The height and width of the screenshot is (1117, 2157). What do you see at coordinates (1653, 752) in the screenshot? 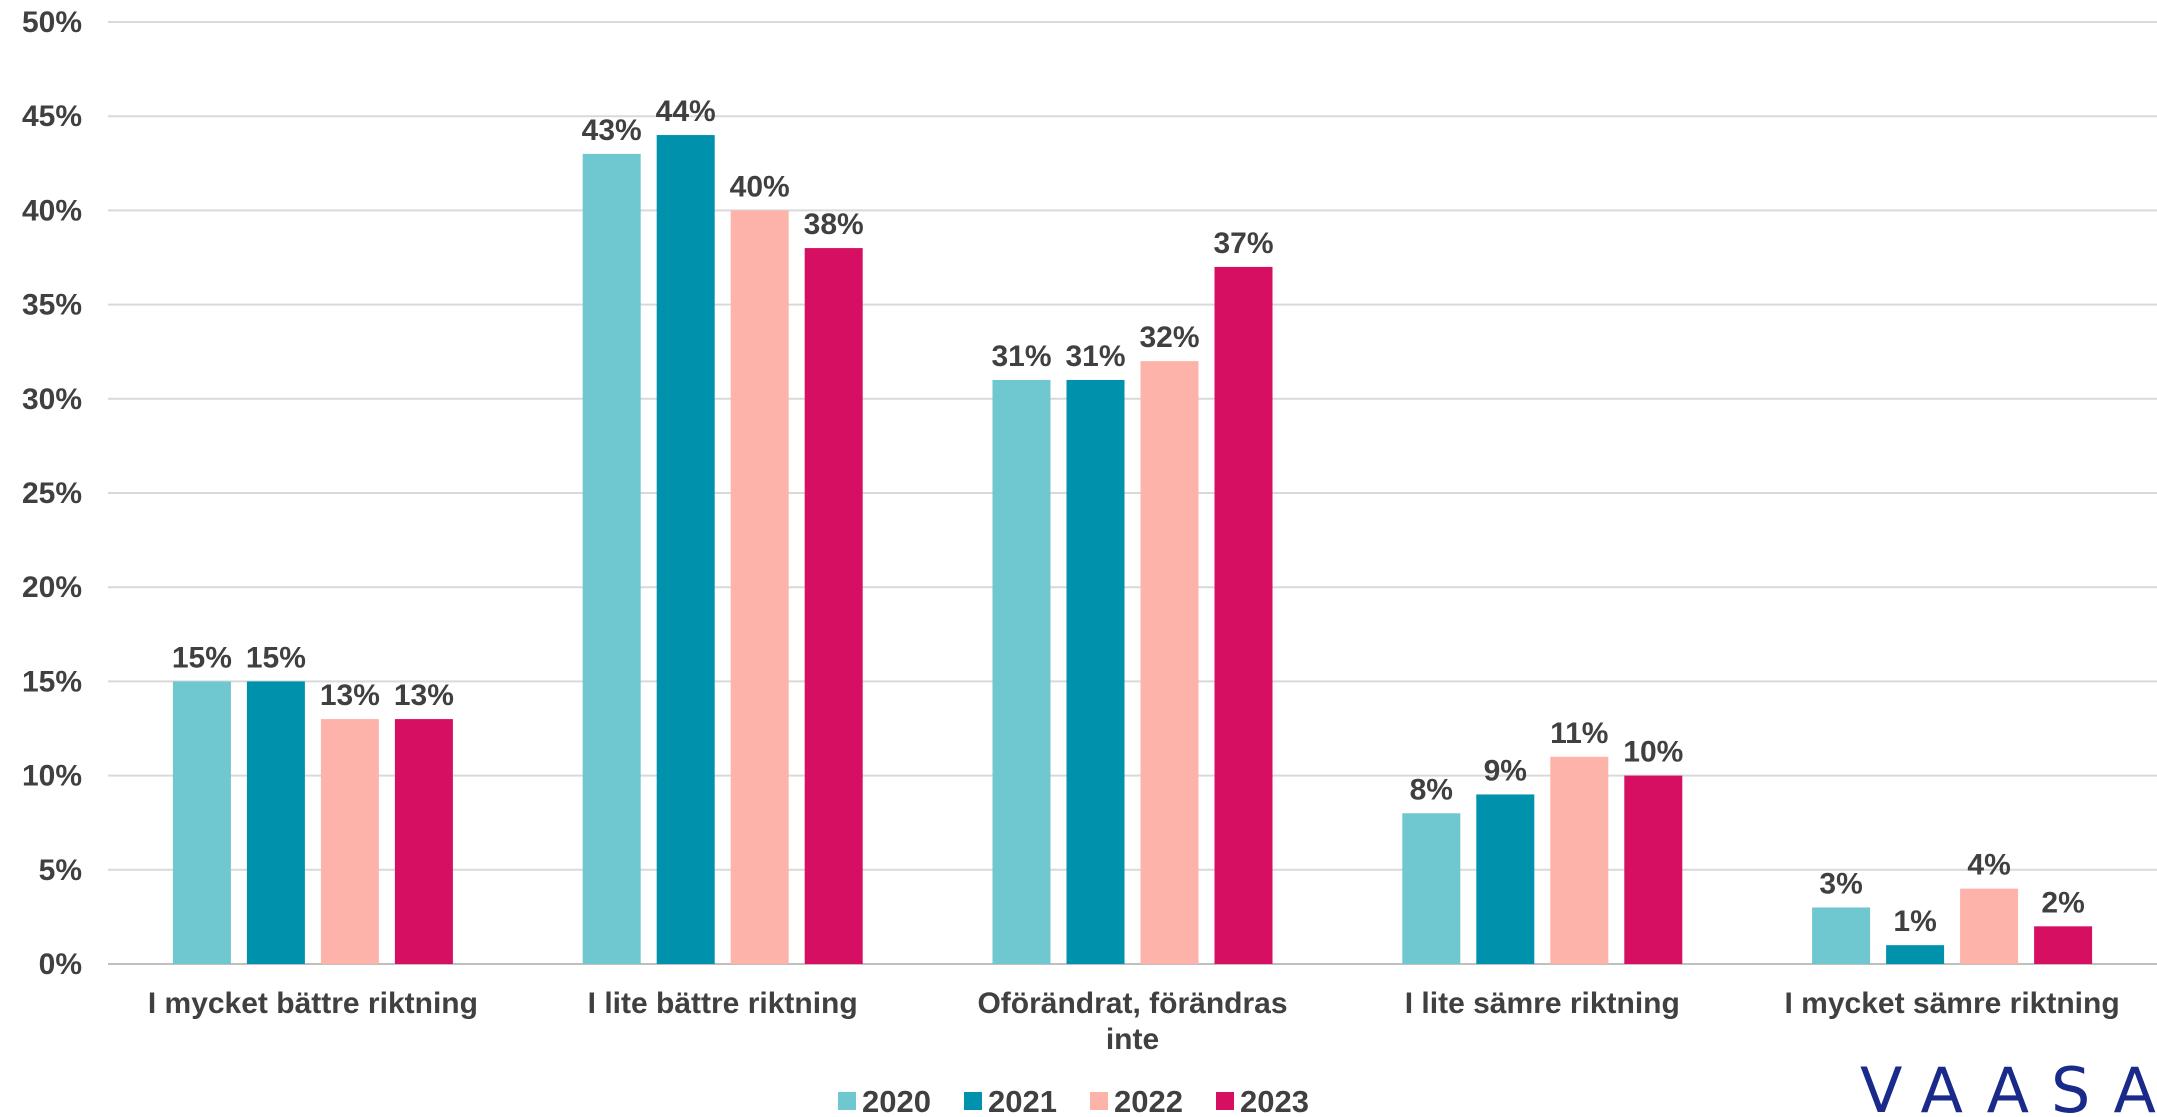
I see `data-label: 10%` at bounding box center [1653, 752].